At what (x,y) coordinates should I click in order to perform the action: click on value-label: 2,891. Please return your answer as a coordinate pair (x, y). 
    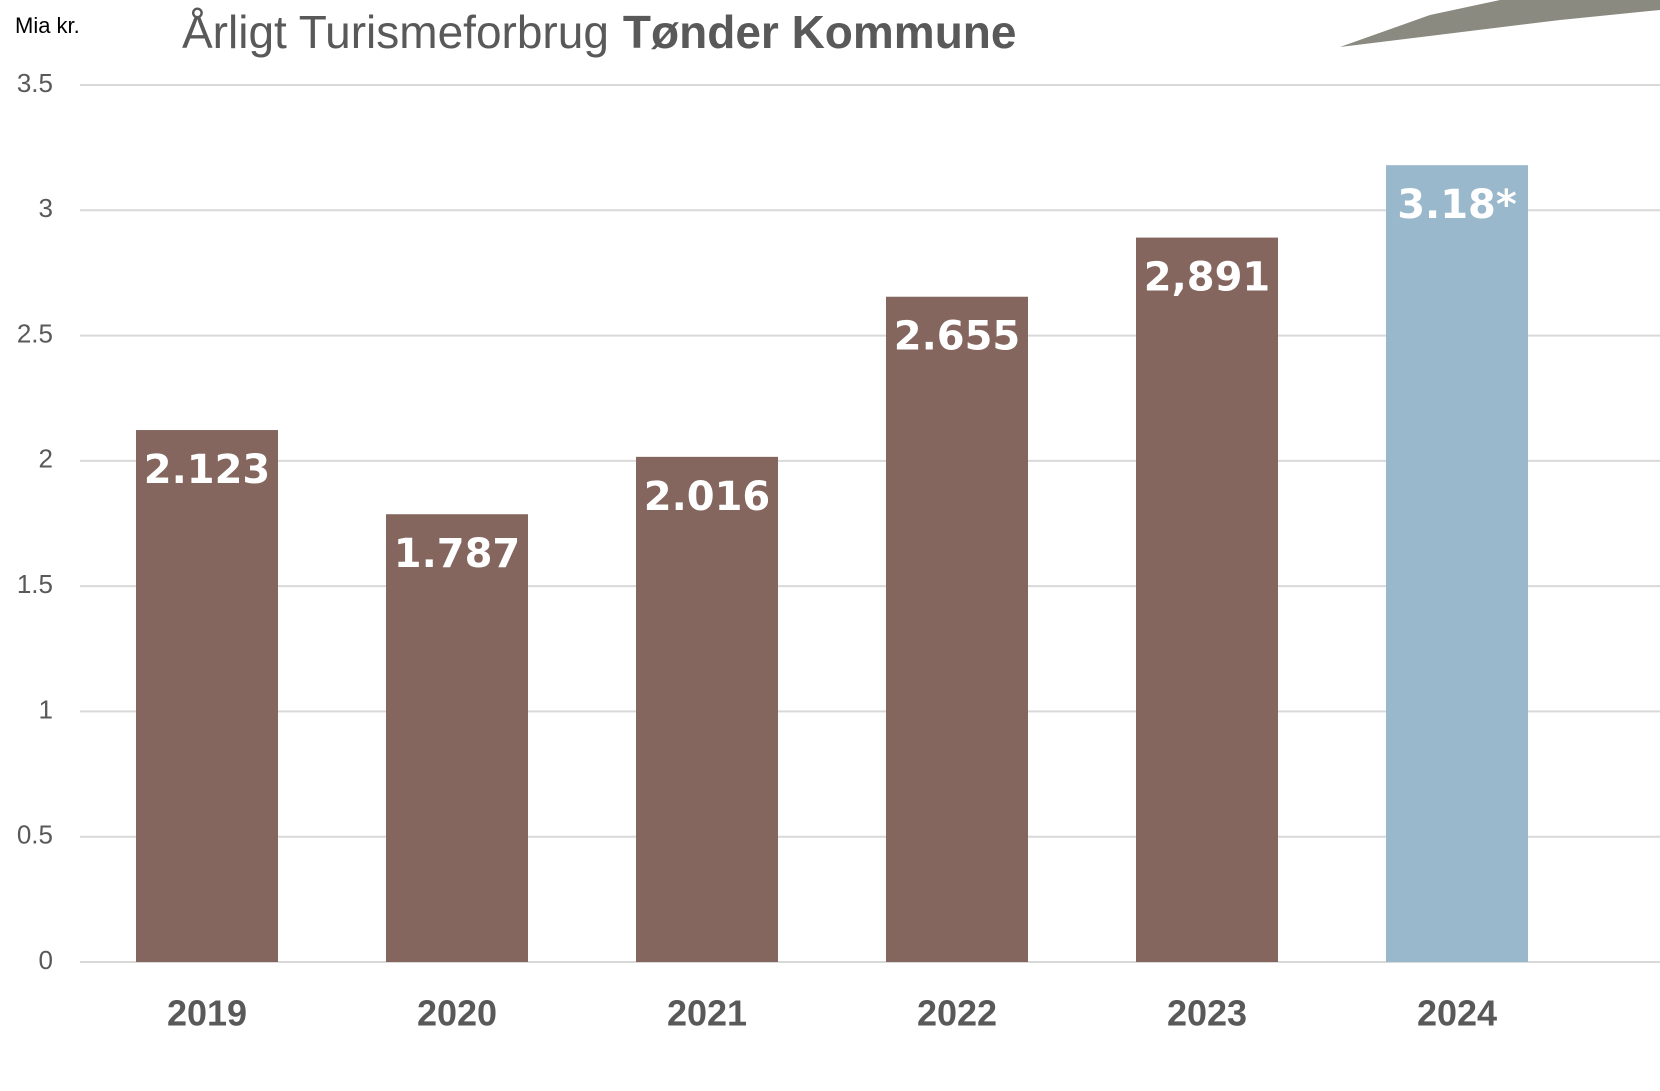
    Looking at the image, I should click on (1207, 278).